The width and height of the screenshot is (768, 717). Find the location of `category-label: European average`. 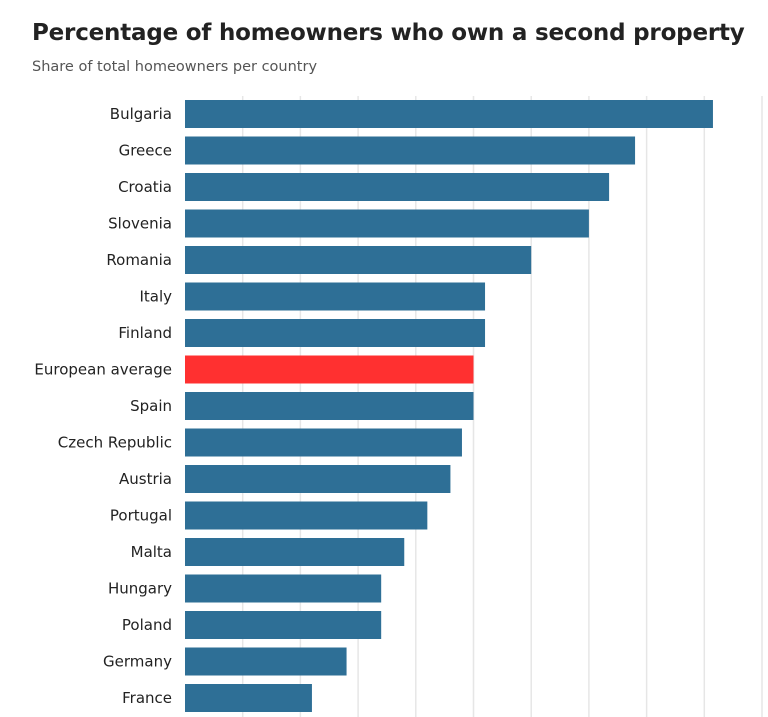

category-label: European average is located at coordinates (103, 370).